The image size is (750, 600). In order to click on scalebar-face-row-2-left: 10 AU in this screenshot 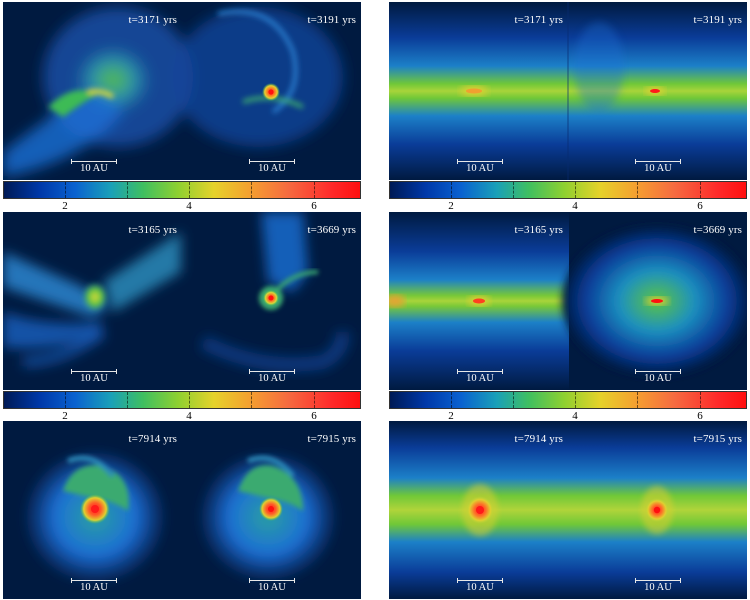, I will do `click(94, 376)`.